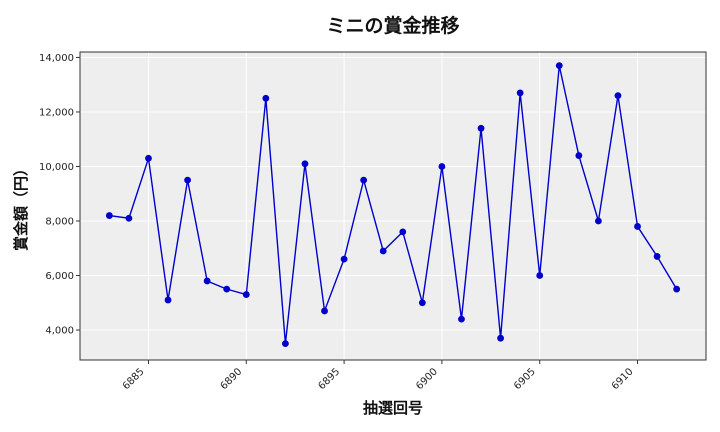  What do you see at coordinates (392, 25) in the screenshot?
I see `chart-title: ミニの賞金推移` at bounding box center [392, 25].